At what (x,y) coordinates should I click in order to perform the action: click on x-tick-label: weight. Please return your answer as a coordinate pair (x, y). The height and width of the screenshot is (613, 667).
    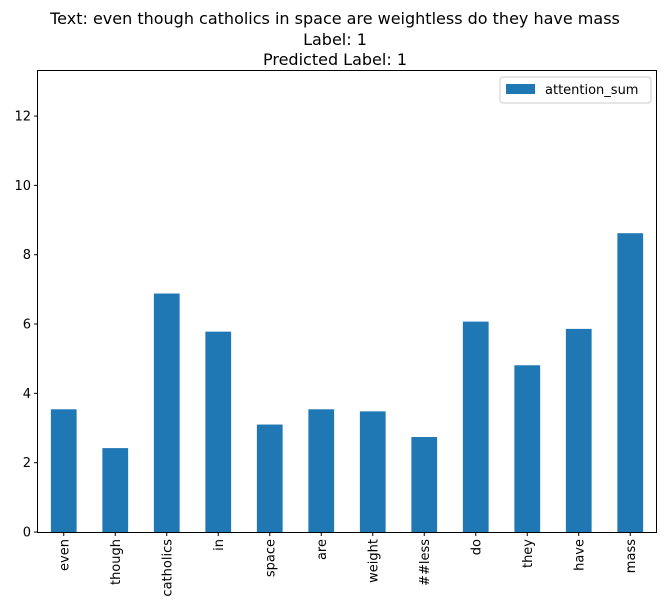
    Looking at the image, I should click on (373, 561).